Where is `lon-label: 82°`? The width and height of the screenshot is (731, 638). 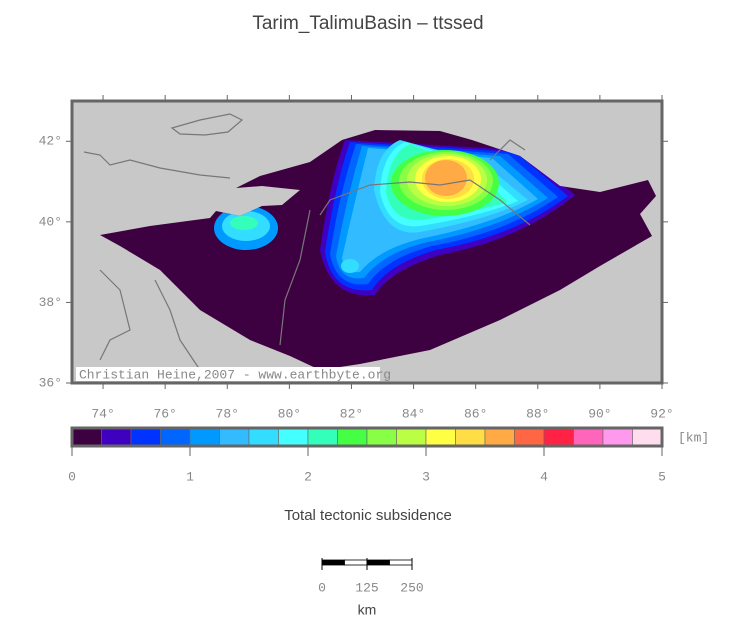 lon-label: 82° is located at coordinates (351, 413).